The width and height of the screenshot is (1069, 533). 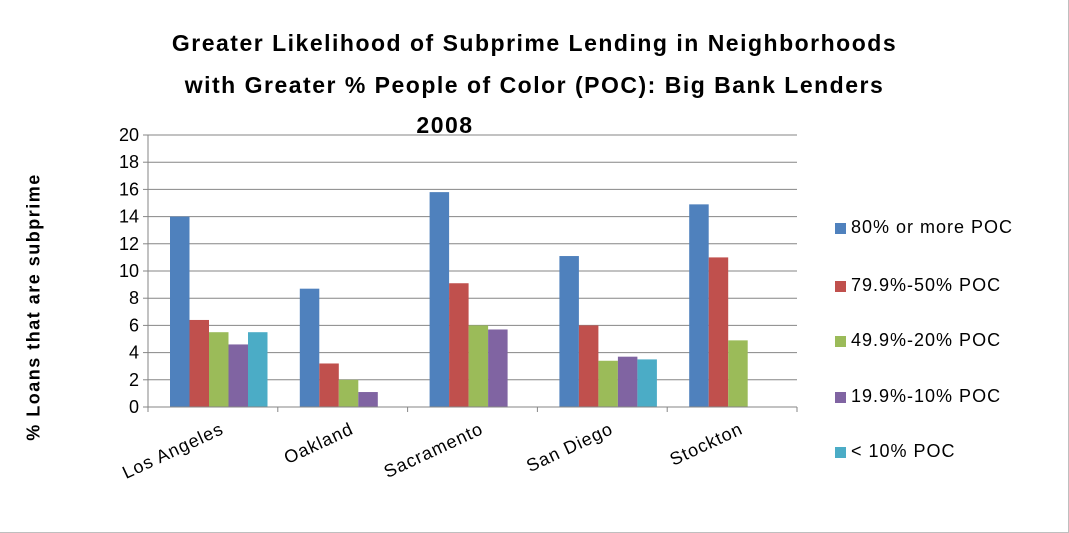 I want to click on chart-title-line-3: 2008, so click(x=445, y=125).